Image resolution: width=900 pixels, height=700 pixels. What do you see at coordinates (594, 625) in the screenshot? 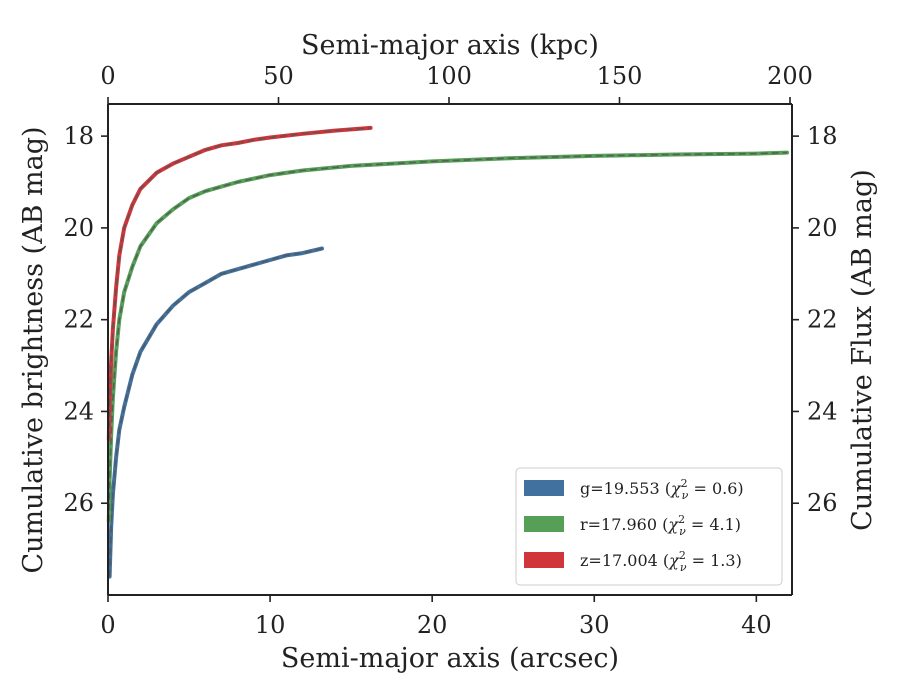
I see `x-tick-label: 30` at bounding box center [594, 625].